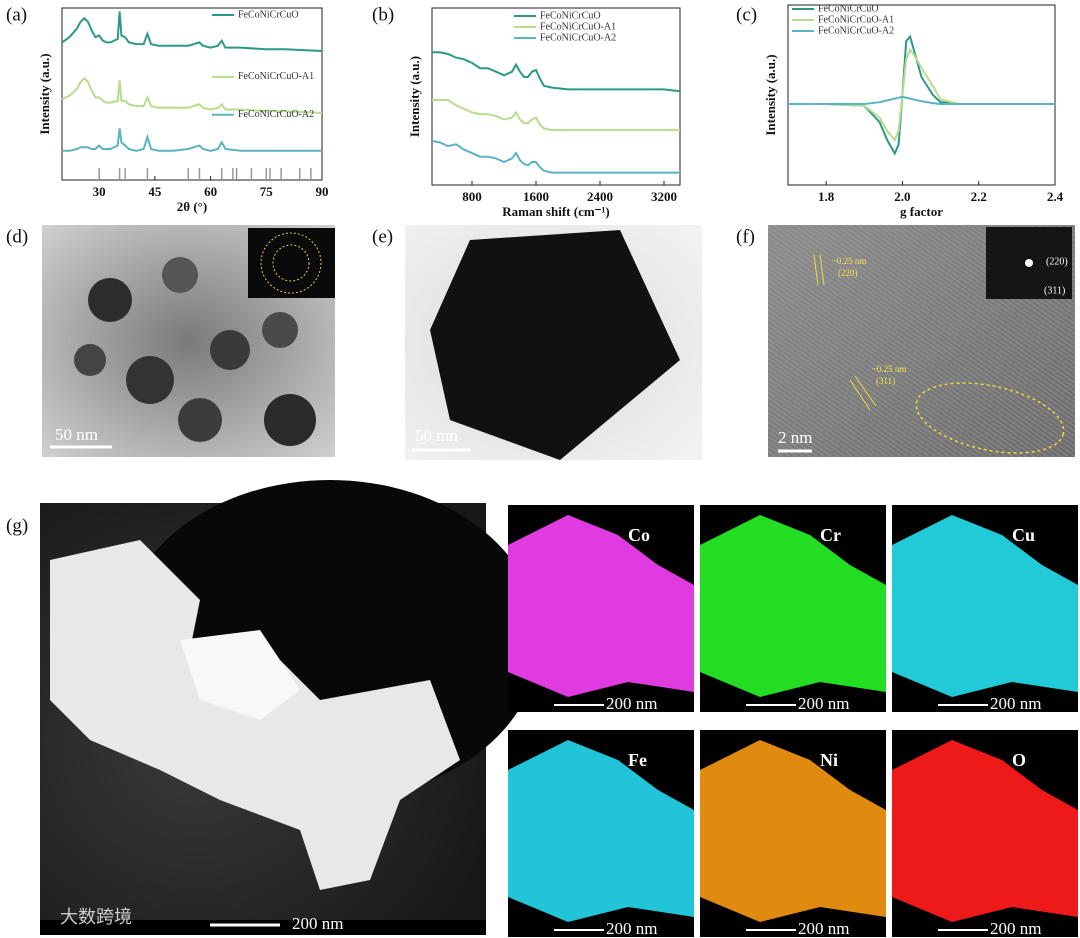  Describe the element at coordinates (99, 191) in the screenshot. I see `x-tick-label: 30` at that location.